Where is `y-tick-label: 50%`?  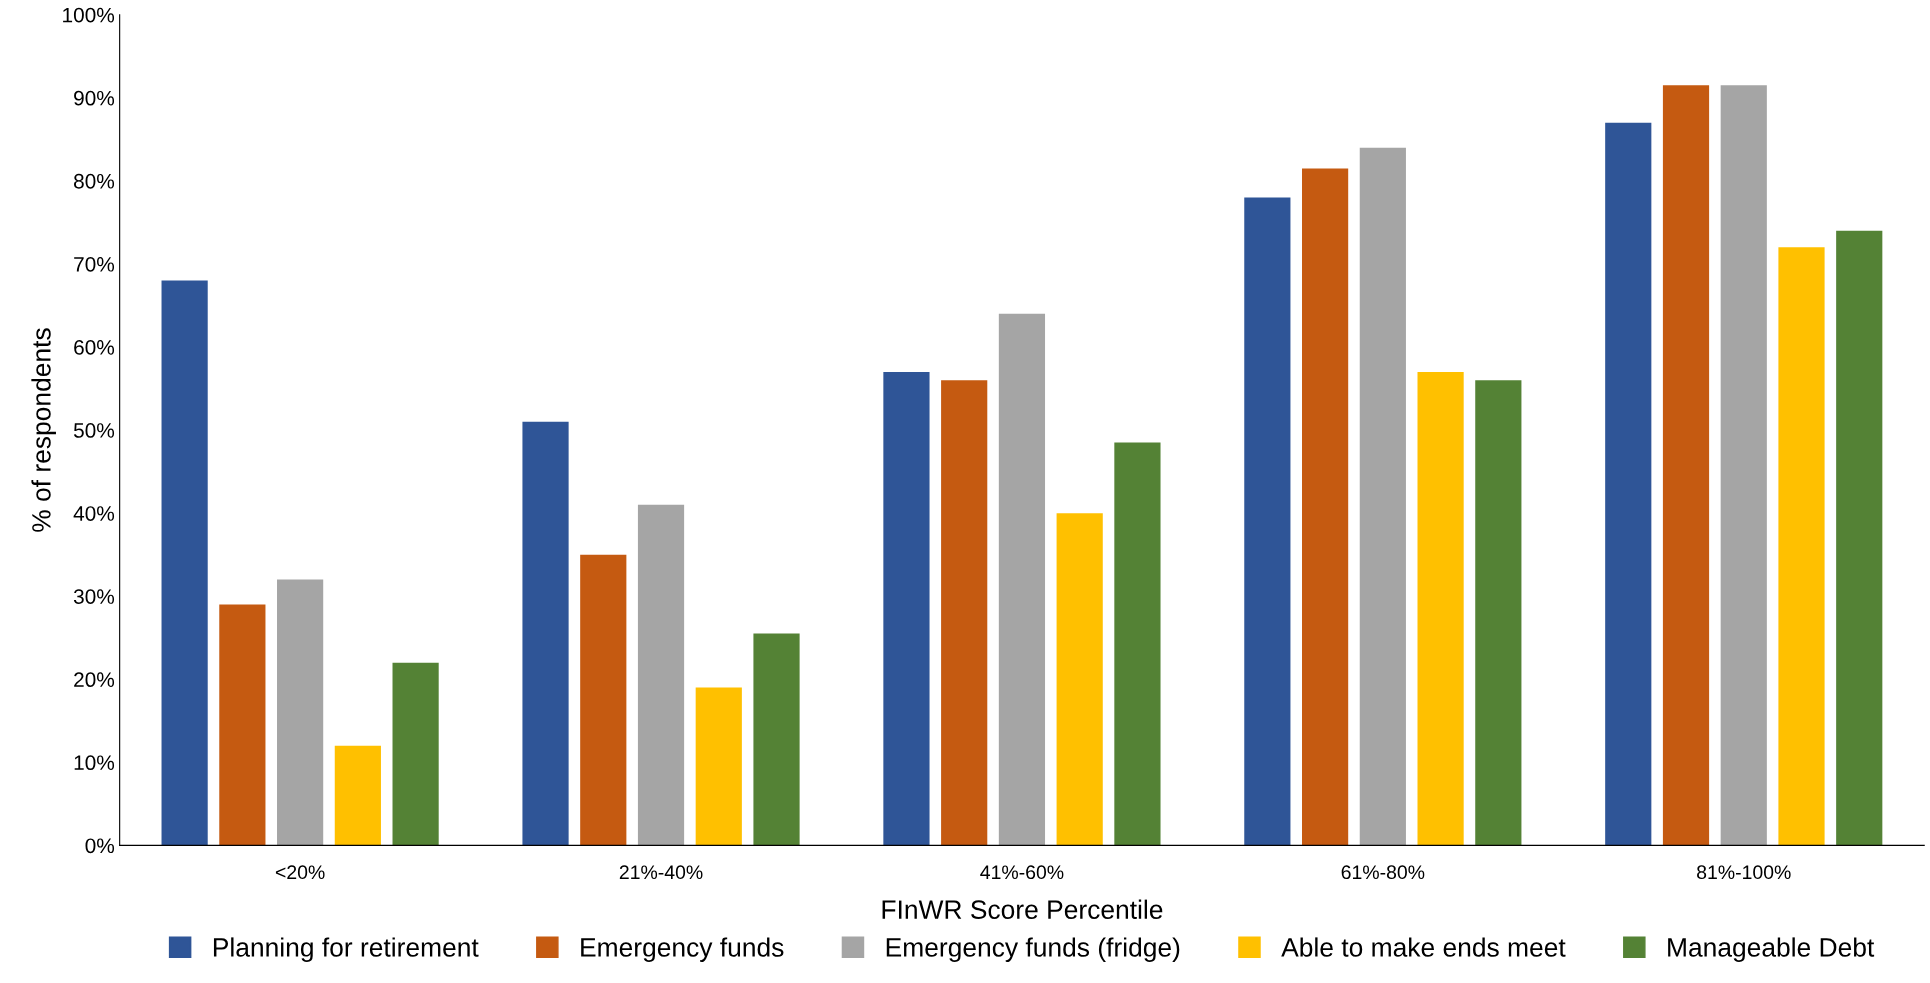 y-tick-label: 50% is located at coordinates (94, 430).